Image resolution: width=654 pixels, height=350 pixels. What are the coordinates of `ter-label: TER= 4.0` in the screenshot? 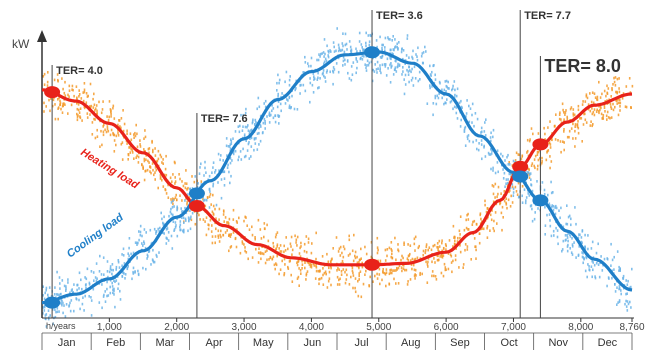 It's located at (79, 71).